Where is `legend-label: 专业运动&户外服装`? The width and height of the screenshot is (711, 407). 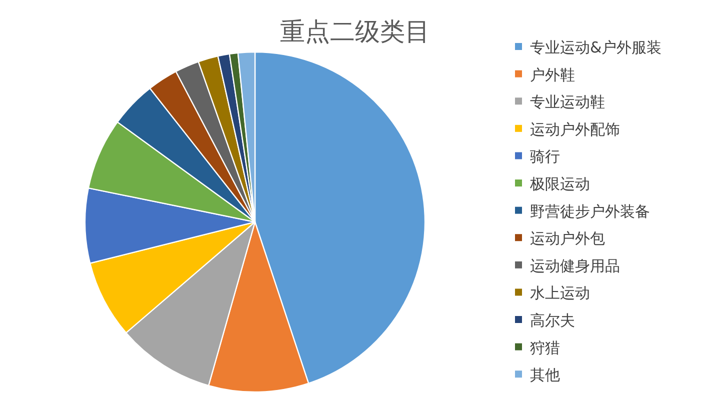 legend-label: 专业运动&户外服装 is located at coordinates (596, 47).